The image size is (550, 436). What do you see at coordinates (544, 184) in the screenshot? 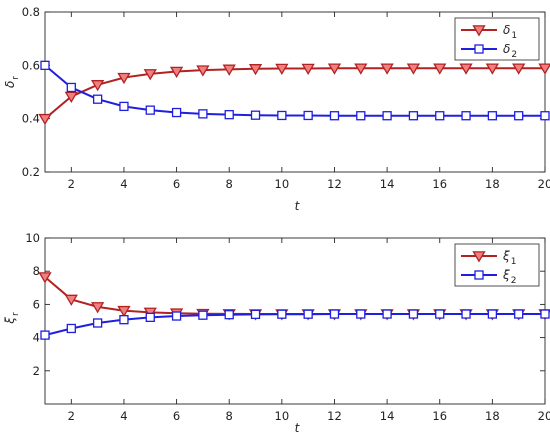
I see `x-tick-label: 20` at bounding box center [544, 184].